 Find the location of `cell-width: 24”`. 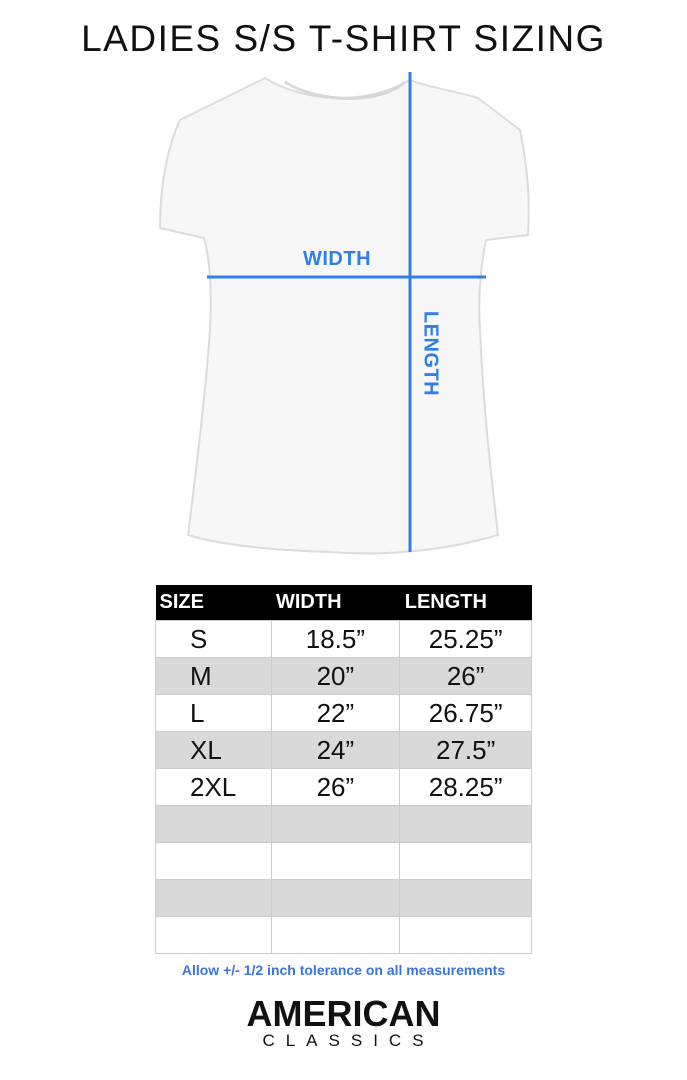

cell-width: 24” is located at coordinates (335, 750).